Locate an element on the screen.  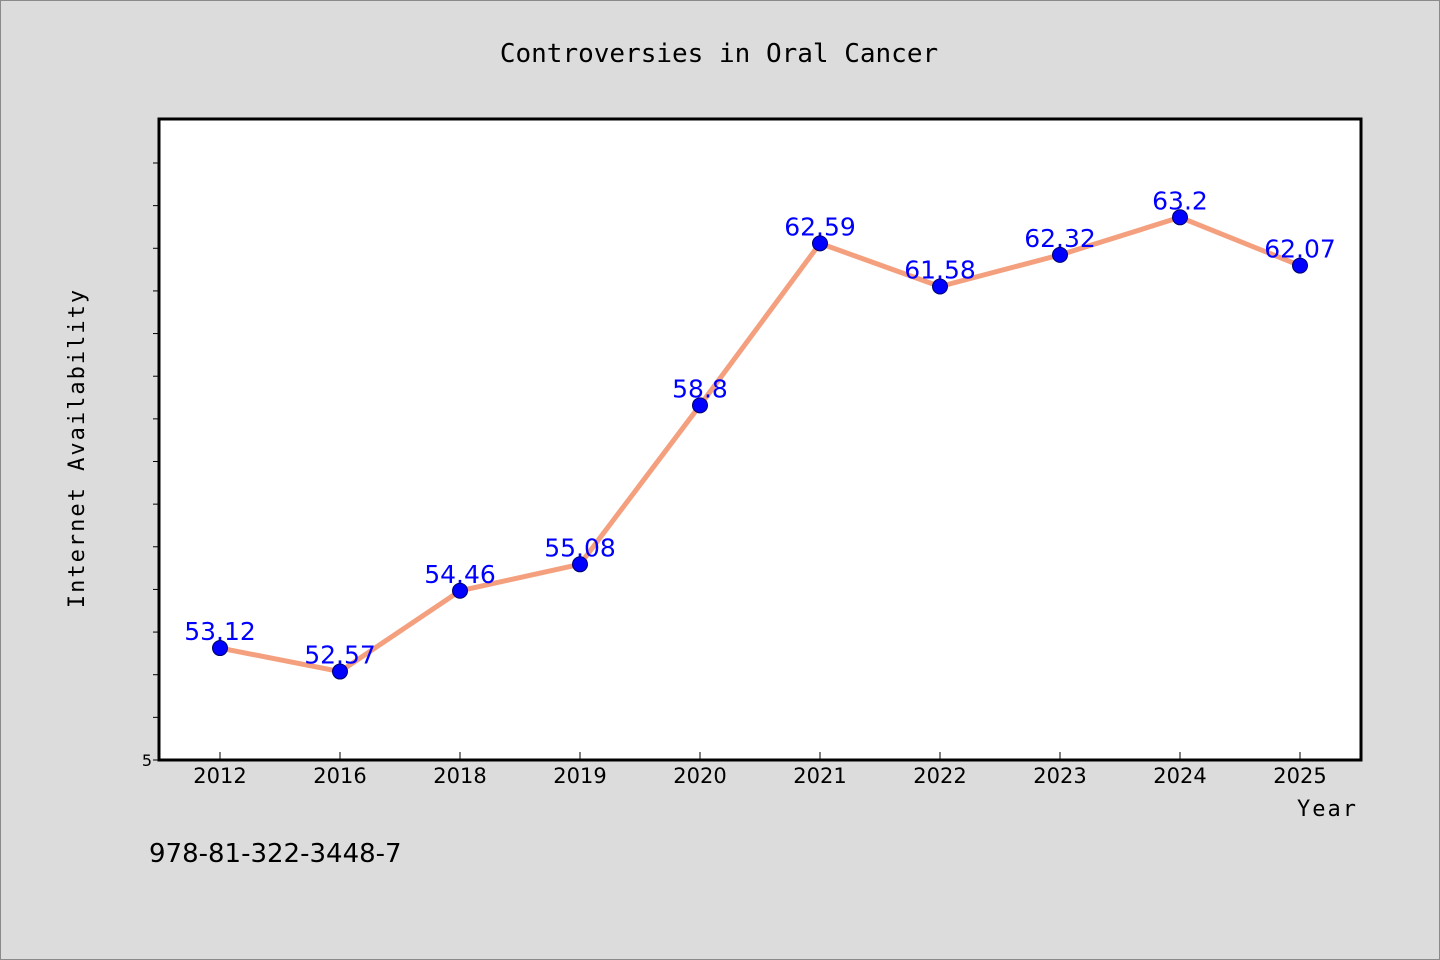
y-tick-label: 5 is located at coordinates (147, 760).